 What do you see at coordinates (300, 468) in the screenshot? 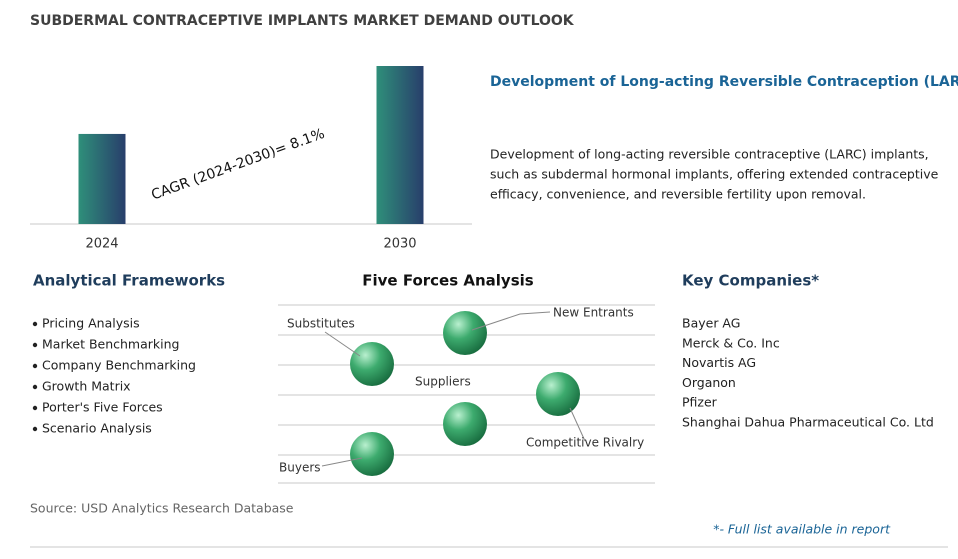
I see `force-label: Buyers` at bounding box center [300, 468].